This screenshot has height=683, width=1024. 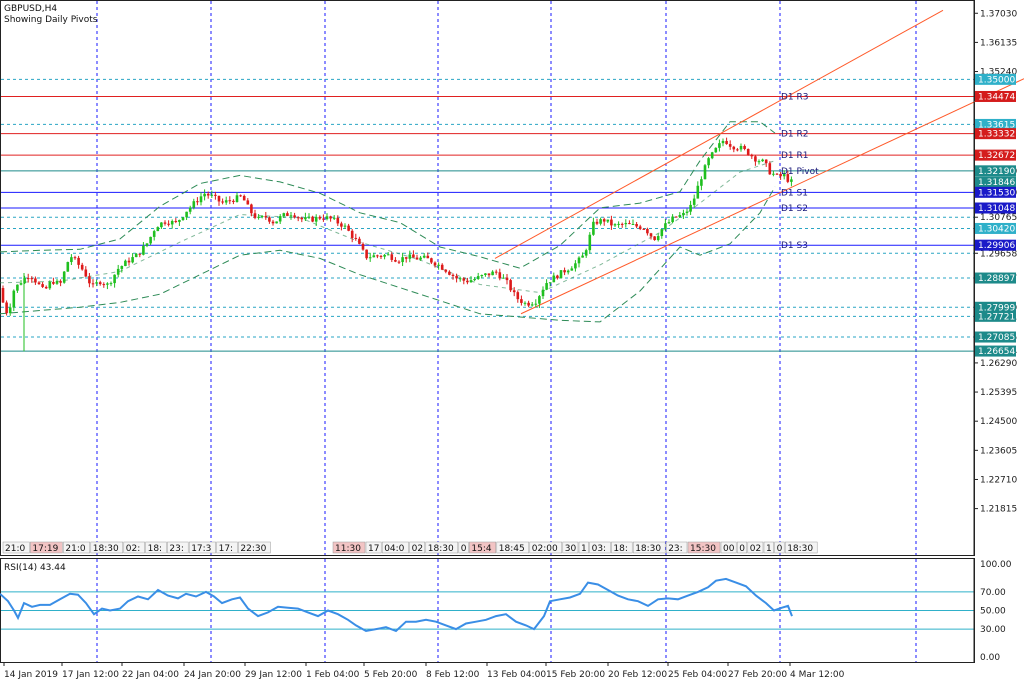 What do you see at coordinates (348, 549) in the screenshot?
I see `time-stamp-label: 11:30` at bounding box center [348, 549].